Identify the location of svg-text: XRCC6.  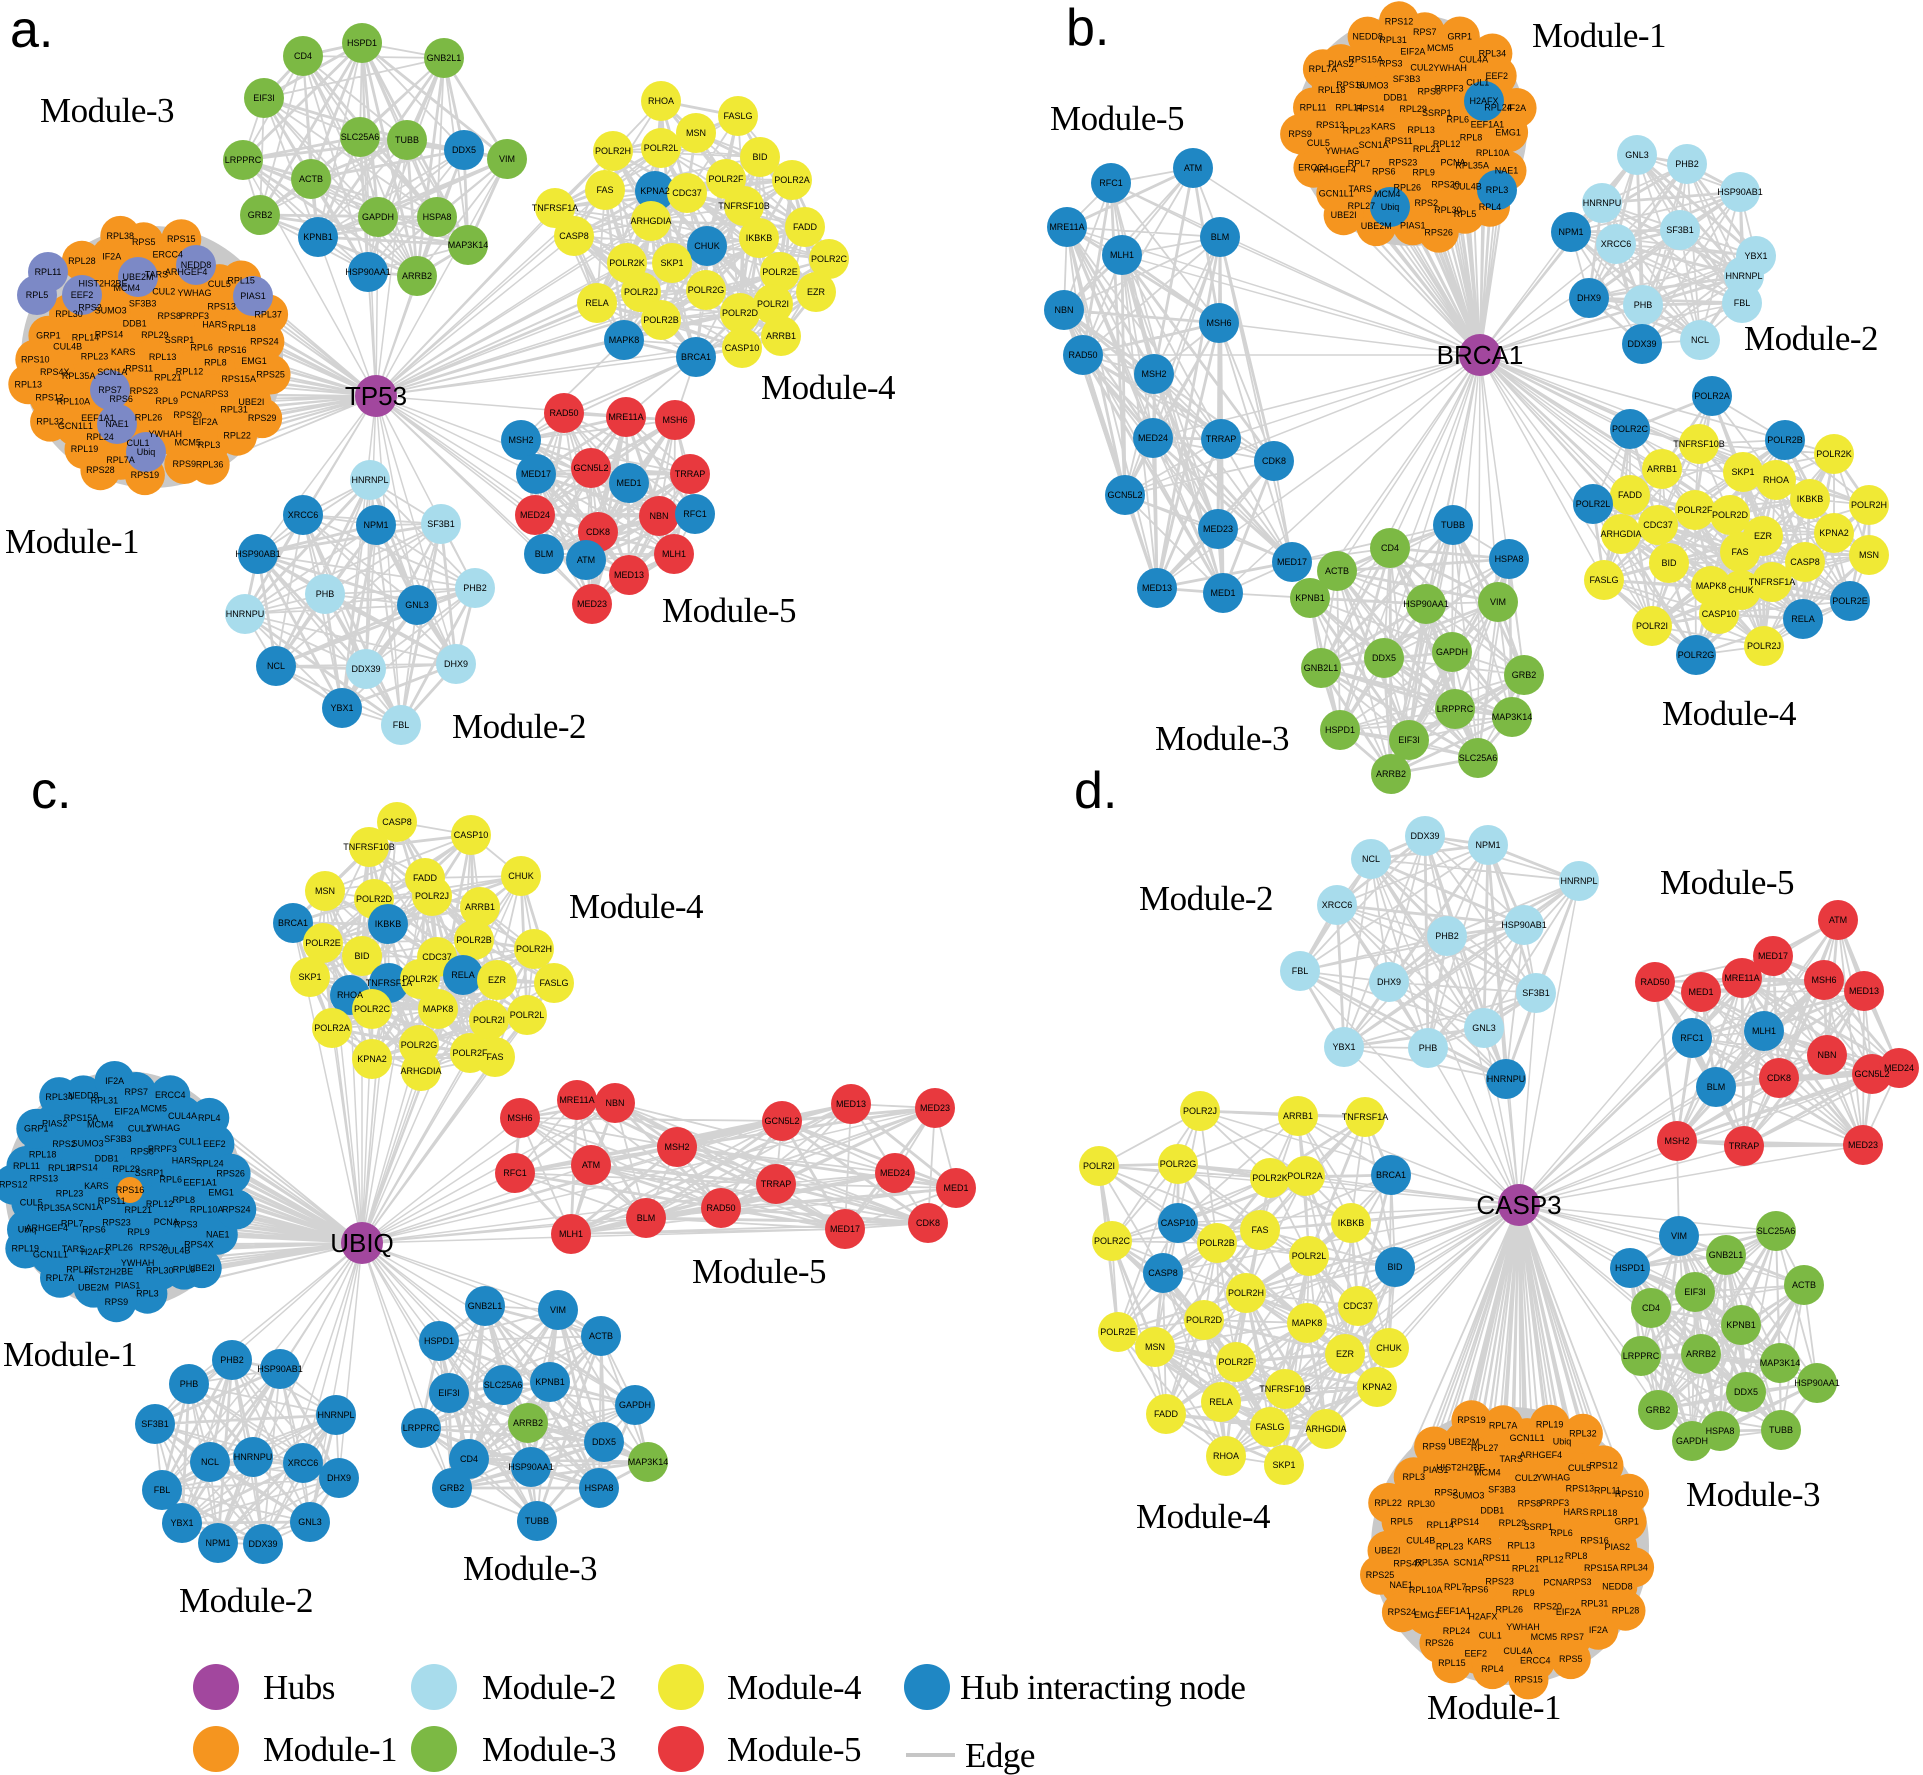
(1337, 905).